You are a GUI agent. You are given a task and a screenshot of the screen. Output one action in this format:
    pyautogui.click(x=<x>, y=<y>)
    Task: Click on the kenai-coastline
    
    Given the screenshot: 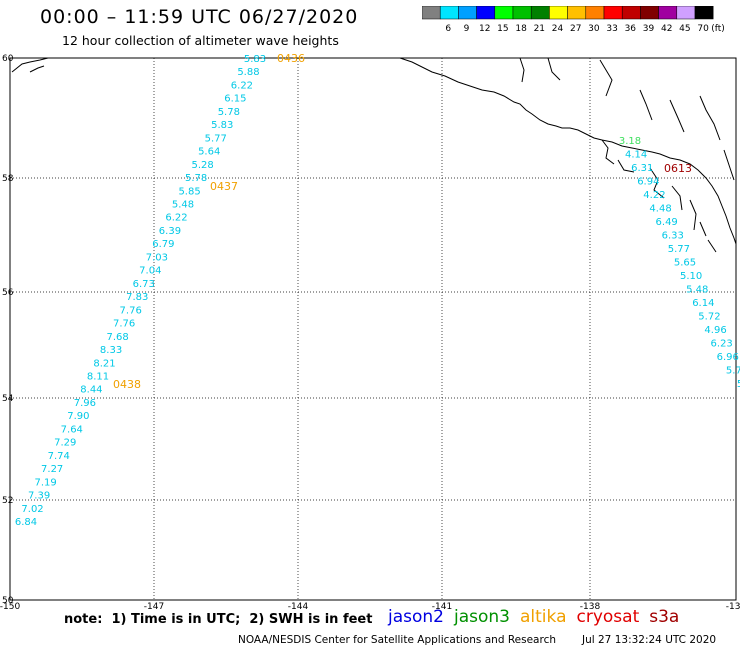 What is the action you would take?
    pyautogui.click(x=30, y=65)
    